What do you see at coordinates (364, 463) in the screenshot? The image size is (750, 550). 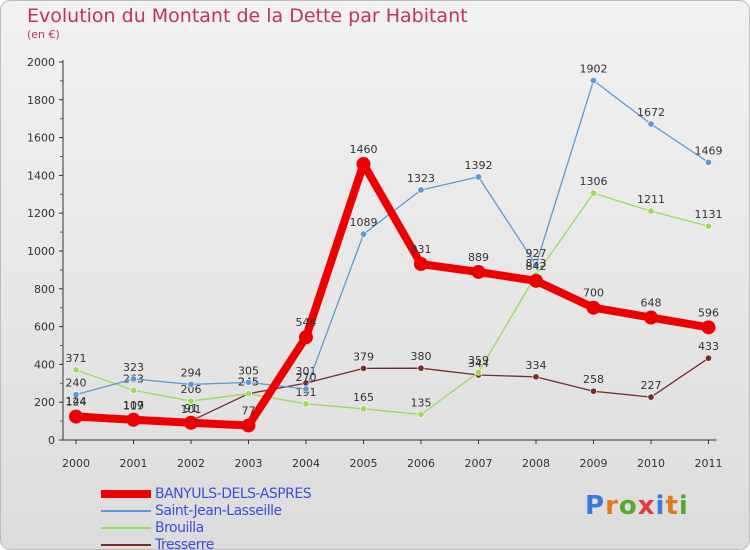 I see `x-tick-label: 2005` at bounding box center [364, 463].